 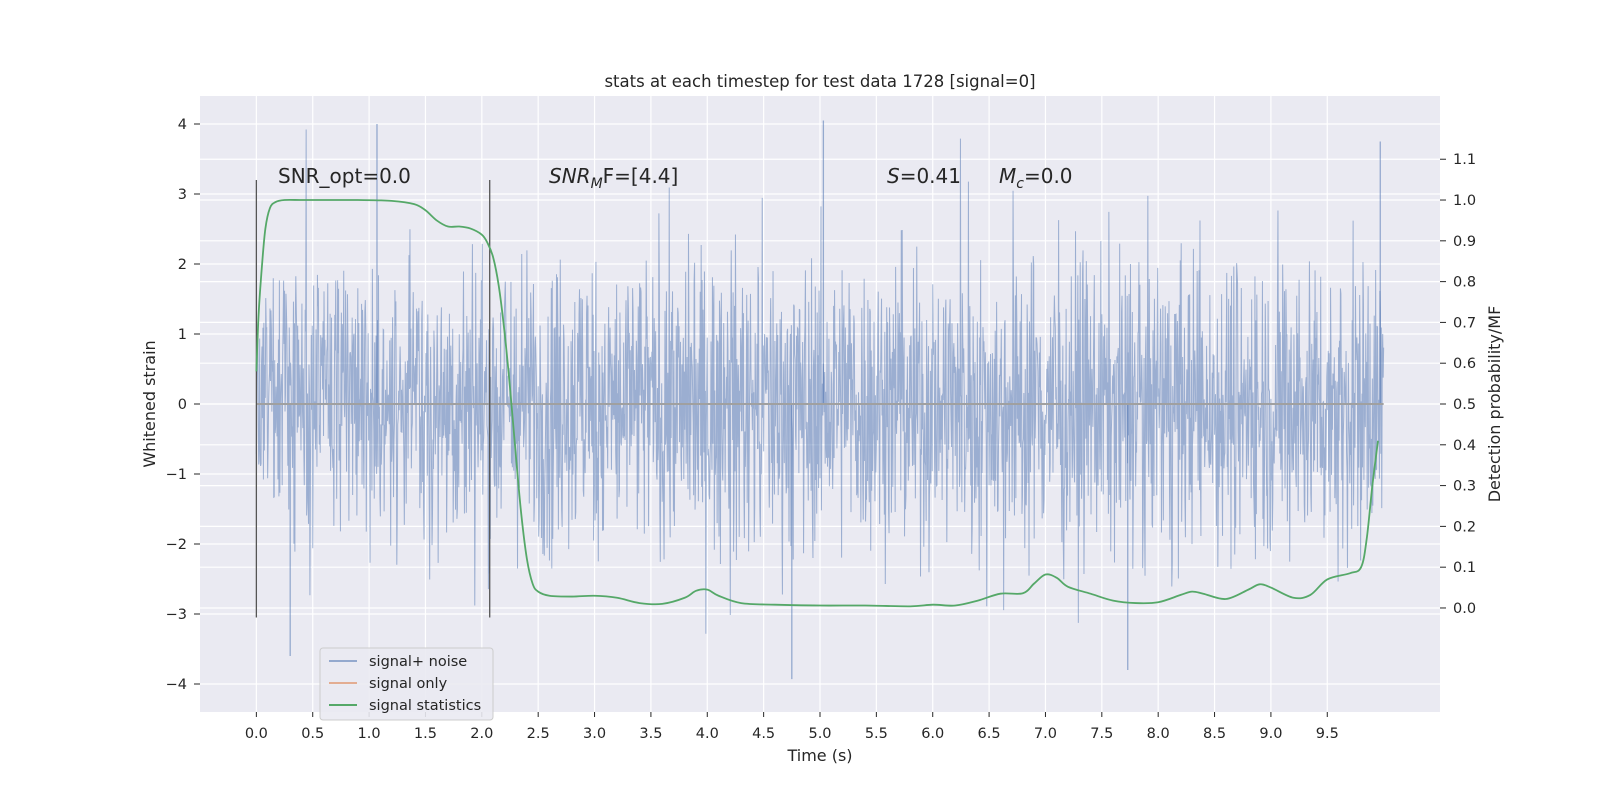 I want to click on legend-label-signal-only: signal only, so click(x=408, y=684).